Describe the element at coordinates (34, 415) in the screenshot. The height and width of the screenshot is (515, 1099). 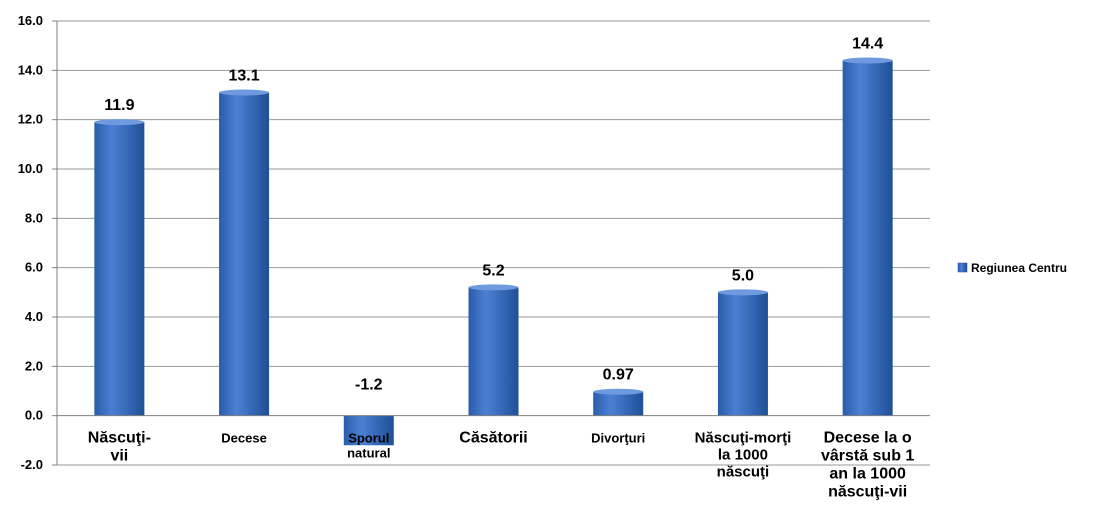
I see `y-tick-label: 0.0` at that location.